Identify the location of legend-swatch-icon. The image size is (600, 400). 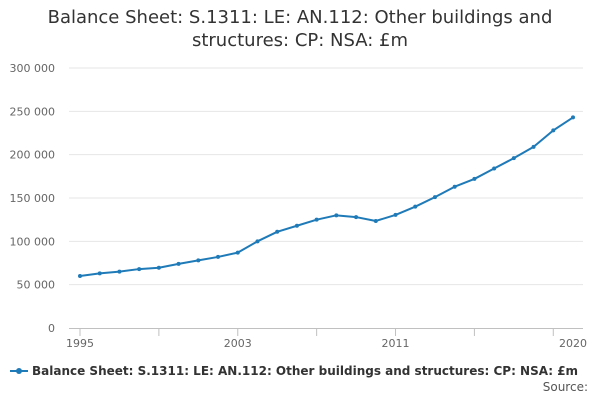
(19, 371).